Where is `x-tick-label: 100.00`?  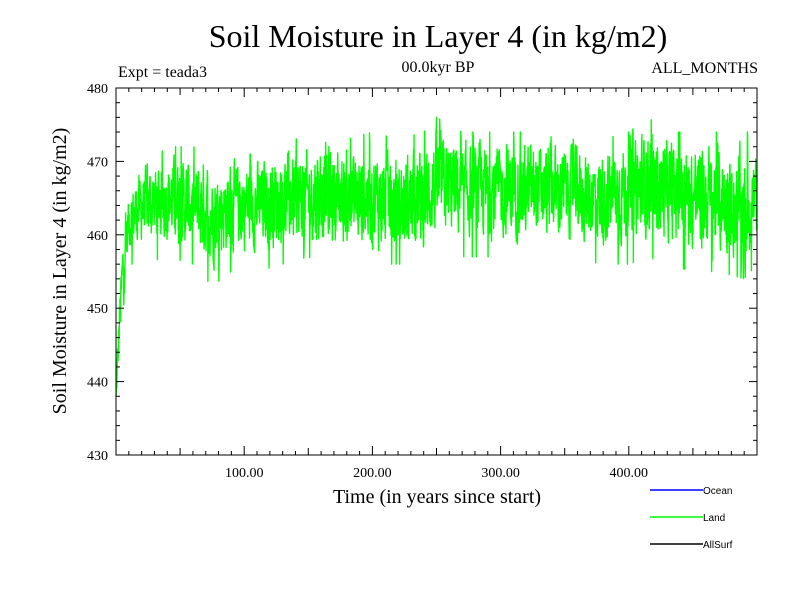
x-tick-label: 100.00 is located at coordinates (244, 473).